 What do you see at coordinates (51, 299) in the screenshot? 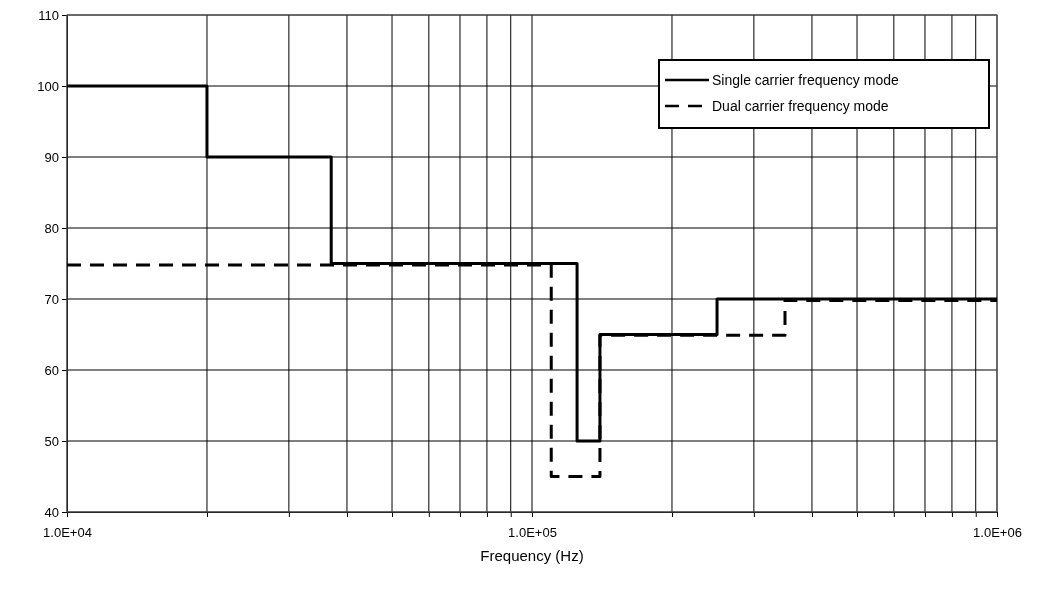
I see `y-tick-label: 70` at bounding box center [51, 299].